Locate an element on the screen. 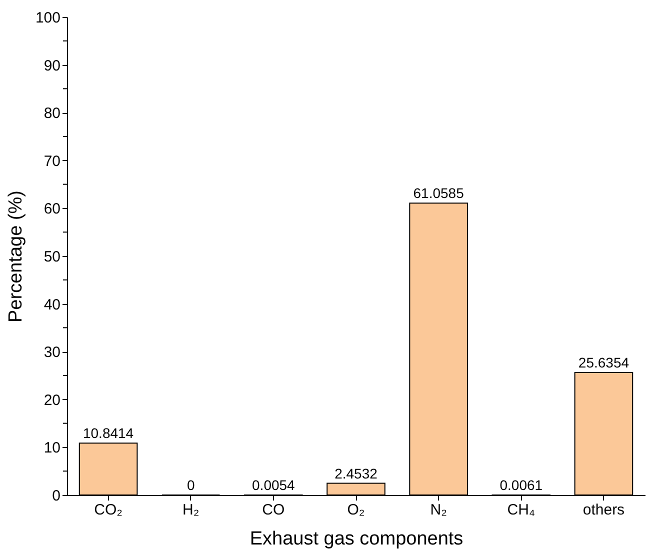 This screenshot has width=648, height=553. data-label: 61.0585 is located at coordinates (438, 193).